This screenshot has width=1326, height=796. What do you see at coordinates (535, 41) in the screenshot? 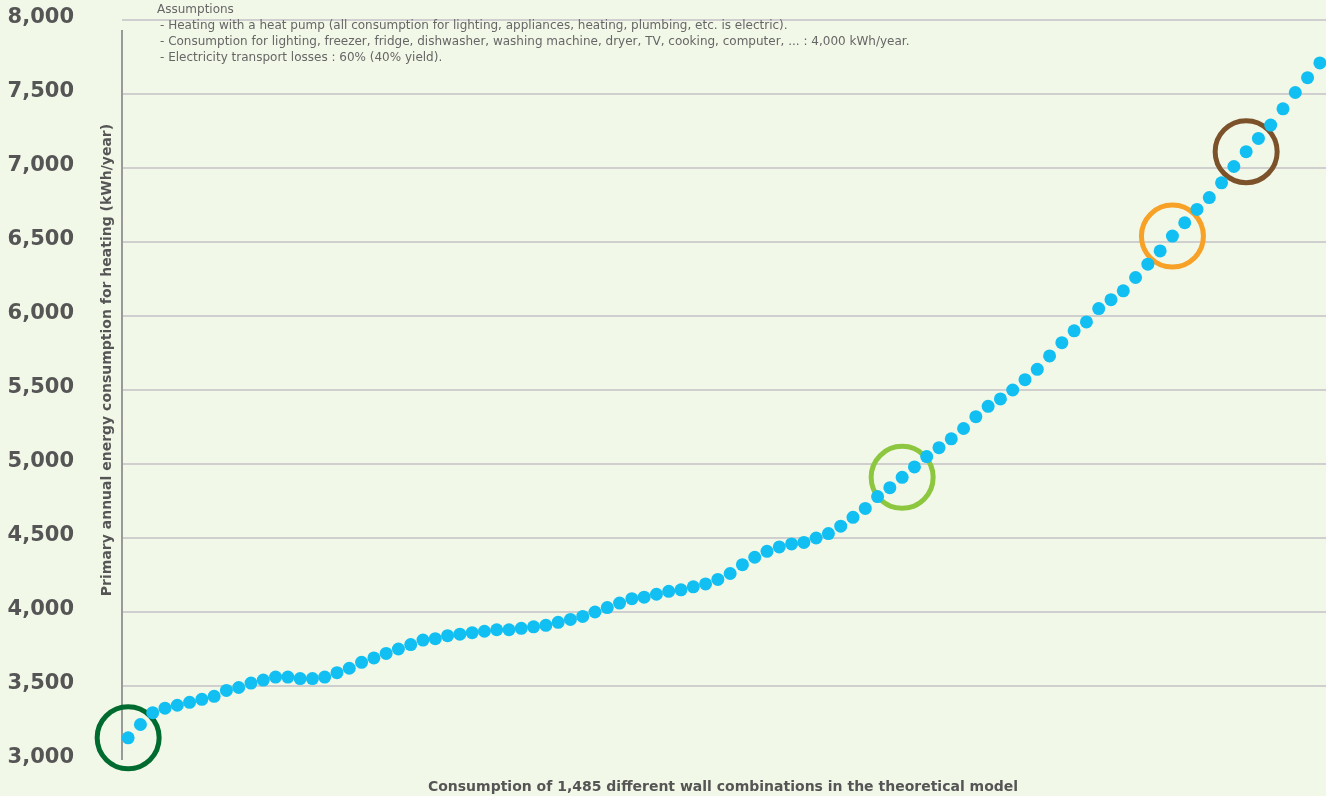
I see `annotation: - Consumption for lighting, freezer, fridge, dishwasher, washing machine, dryer, TV, cooking, computer, ... : 4,000 kWh/year.` at bounding box center [535, 41].